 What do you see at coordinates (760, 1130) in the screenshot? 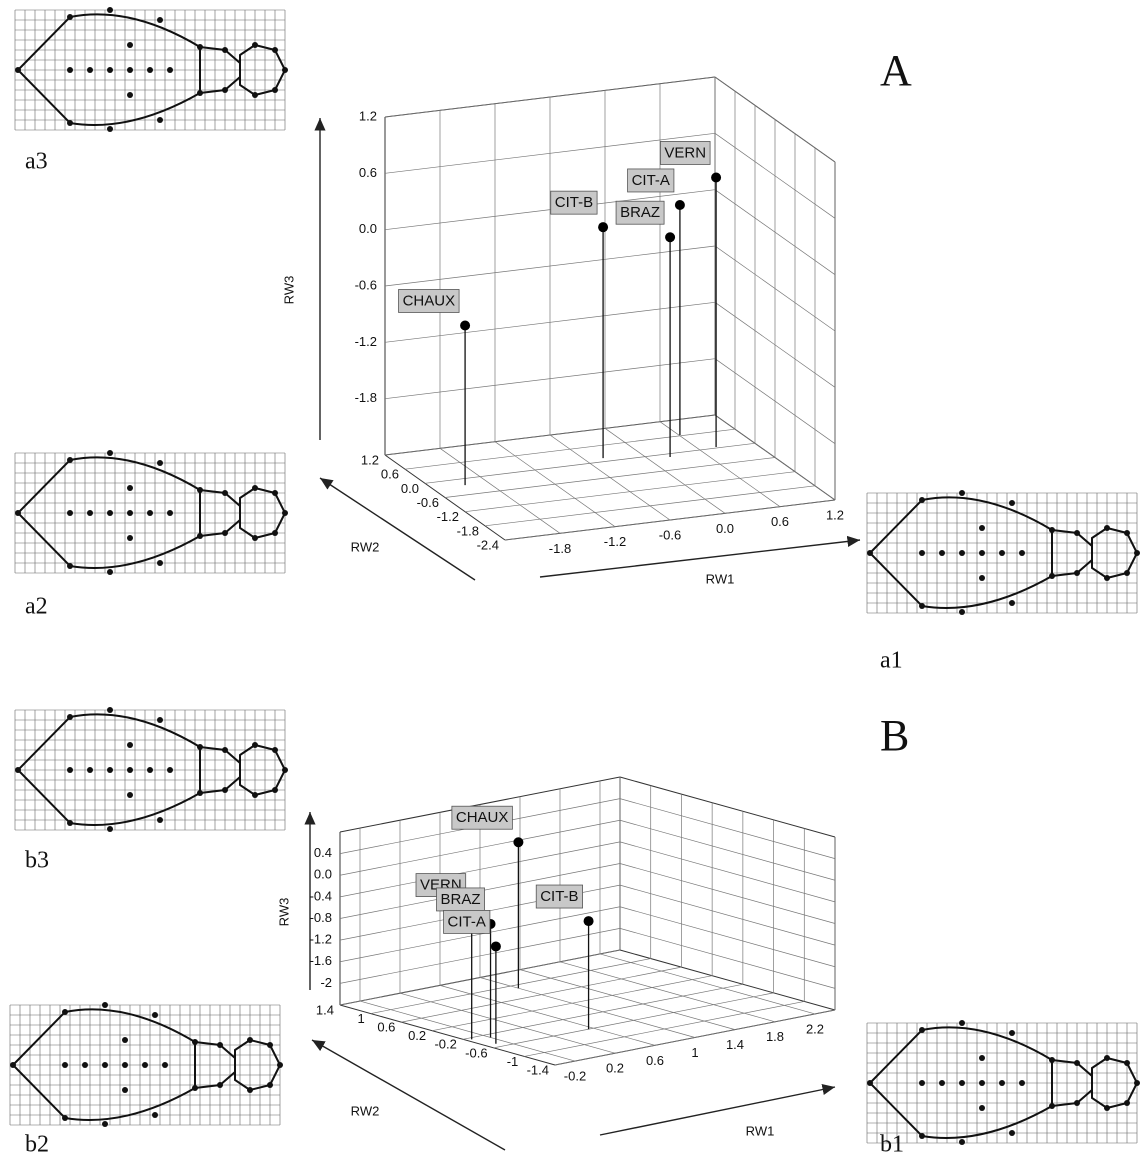
I see `axis-label: RW1` at bounding box center [760, 1130].